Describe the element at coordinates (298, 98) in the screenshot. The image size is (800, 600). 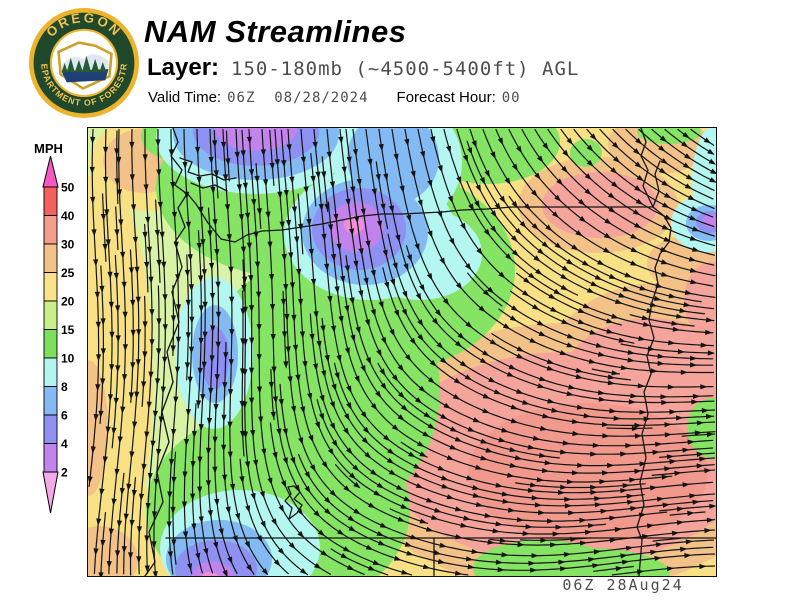
I see `valid-time-value: 06Z 08/28/2024` at that location.